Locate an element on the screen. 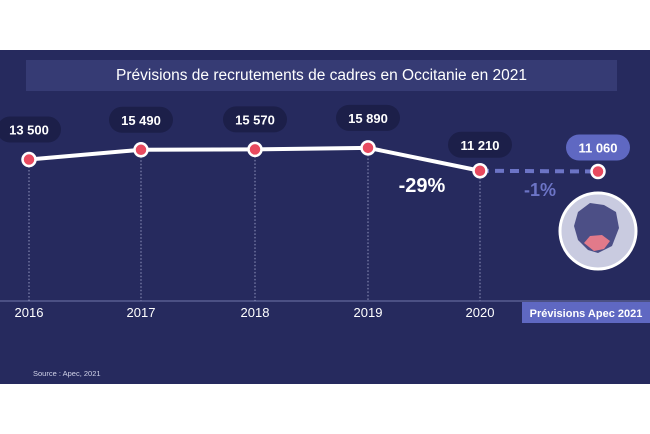  value-bubble-2016 is located at coordinates (30, 129).